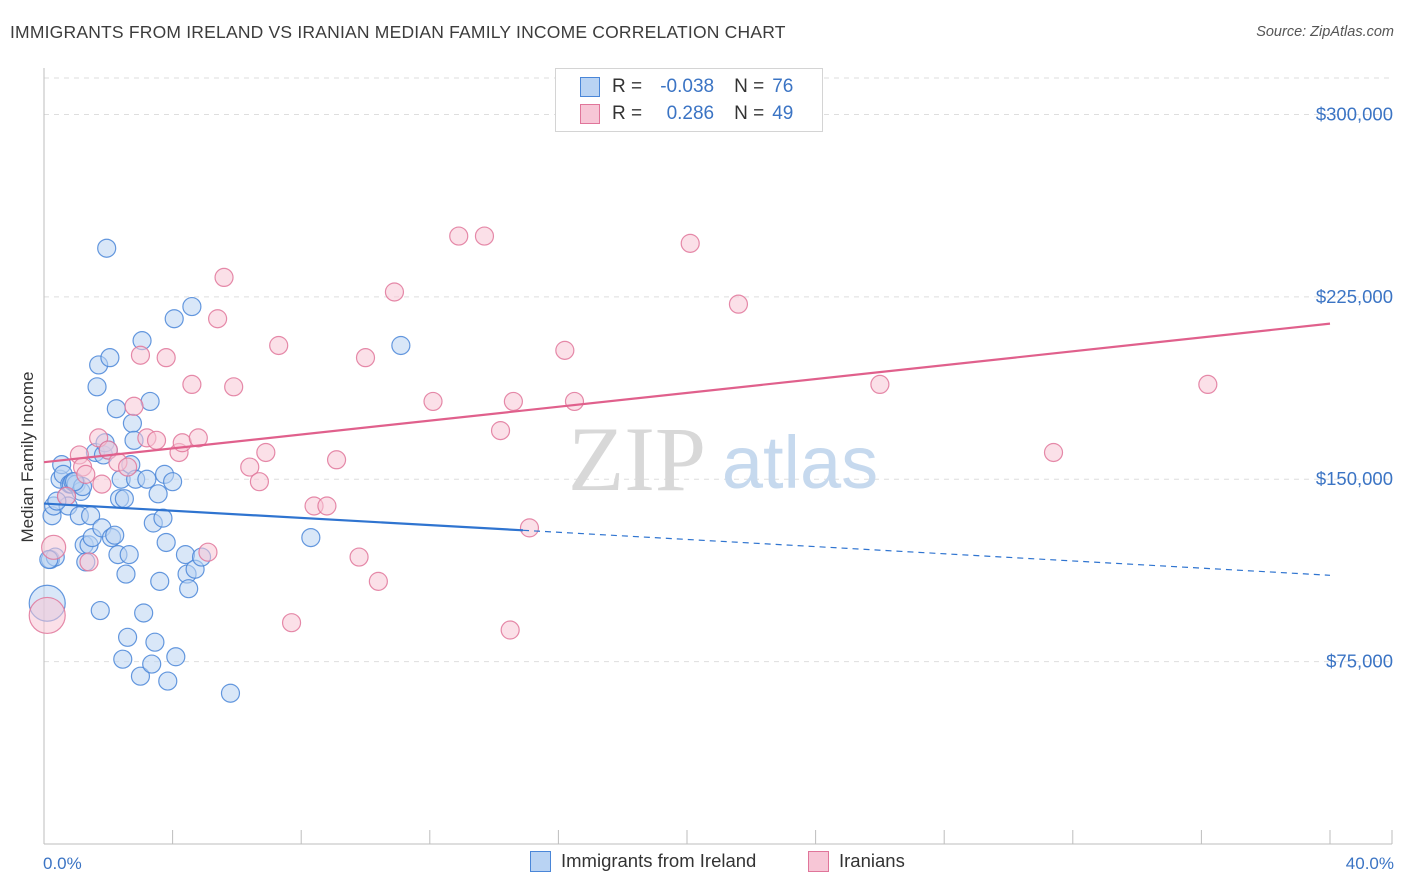 This screenshot has height=892, width=1406. Describe the element at coordinates (637, 459) in the screenshot. I see `watermark-zip: ZIP` at that location.